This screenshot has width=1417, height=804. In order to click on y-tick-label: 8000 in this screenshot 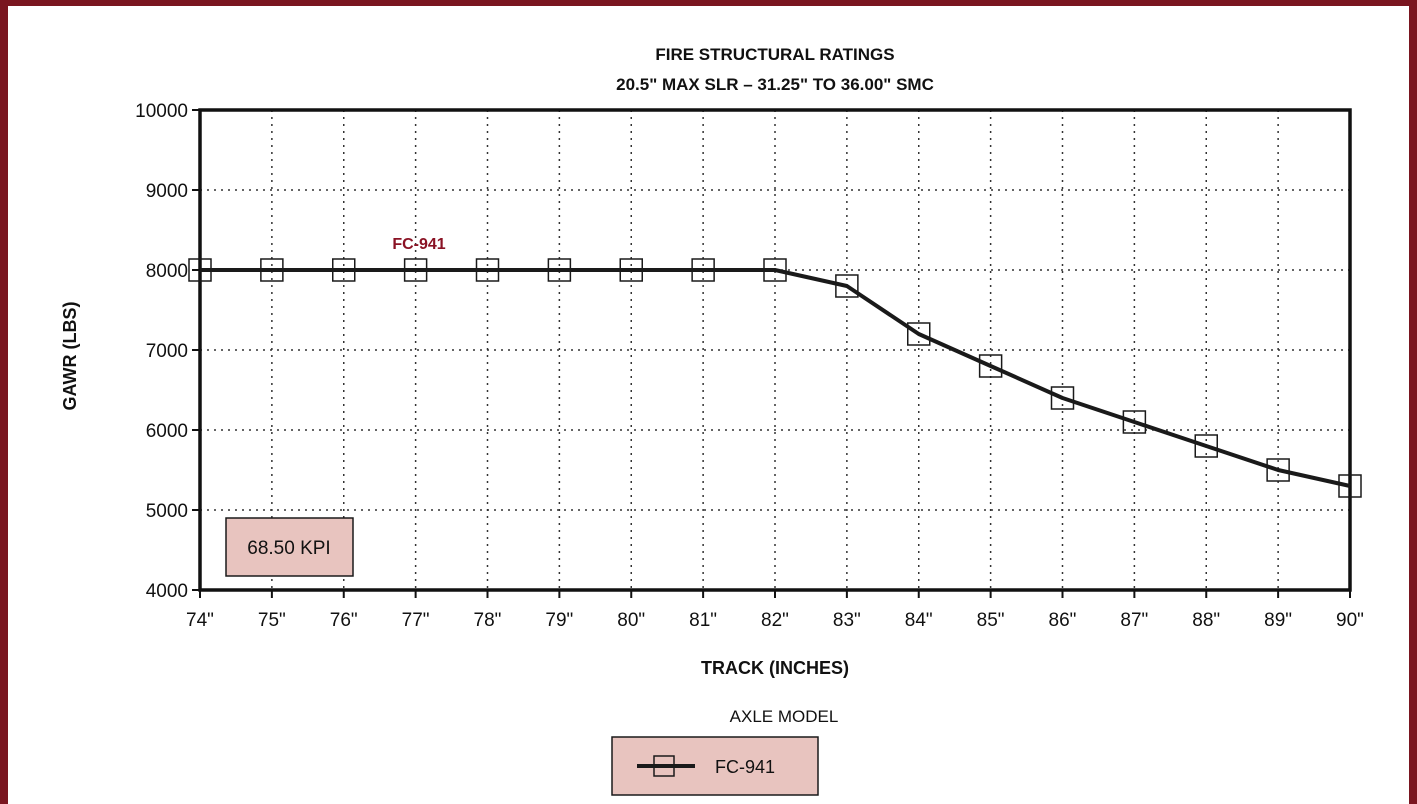, I will do `click(167, 271)`.